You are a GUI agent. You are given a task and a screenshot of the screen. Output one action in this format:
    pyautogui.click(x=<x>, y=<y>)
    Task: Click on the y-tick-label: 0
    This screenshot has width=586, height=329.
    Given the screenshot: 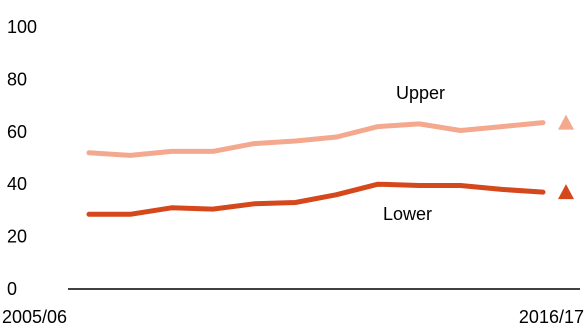 What is the action you would take?
    pyautogui.click(x=12, y=289)
    